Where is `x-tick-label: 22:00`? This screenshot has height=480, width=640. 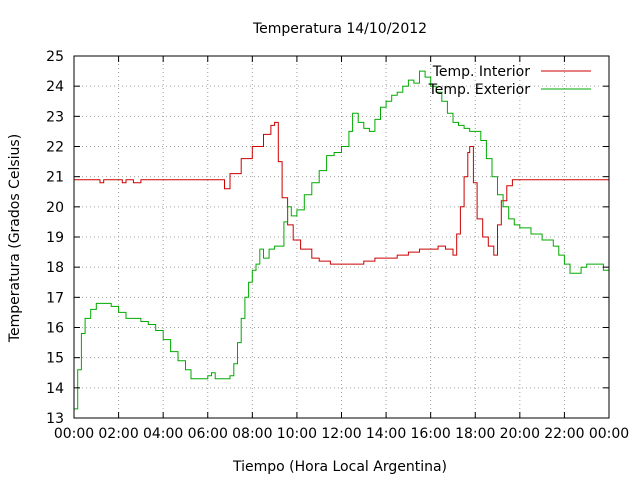
x-tick-label: 22:00 is located at coordinates (564, 434).